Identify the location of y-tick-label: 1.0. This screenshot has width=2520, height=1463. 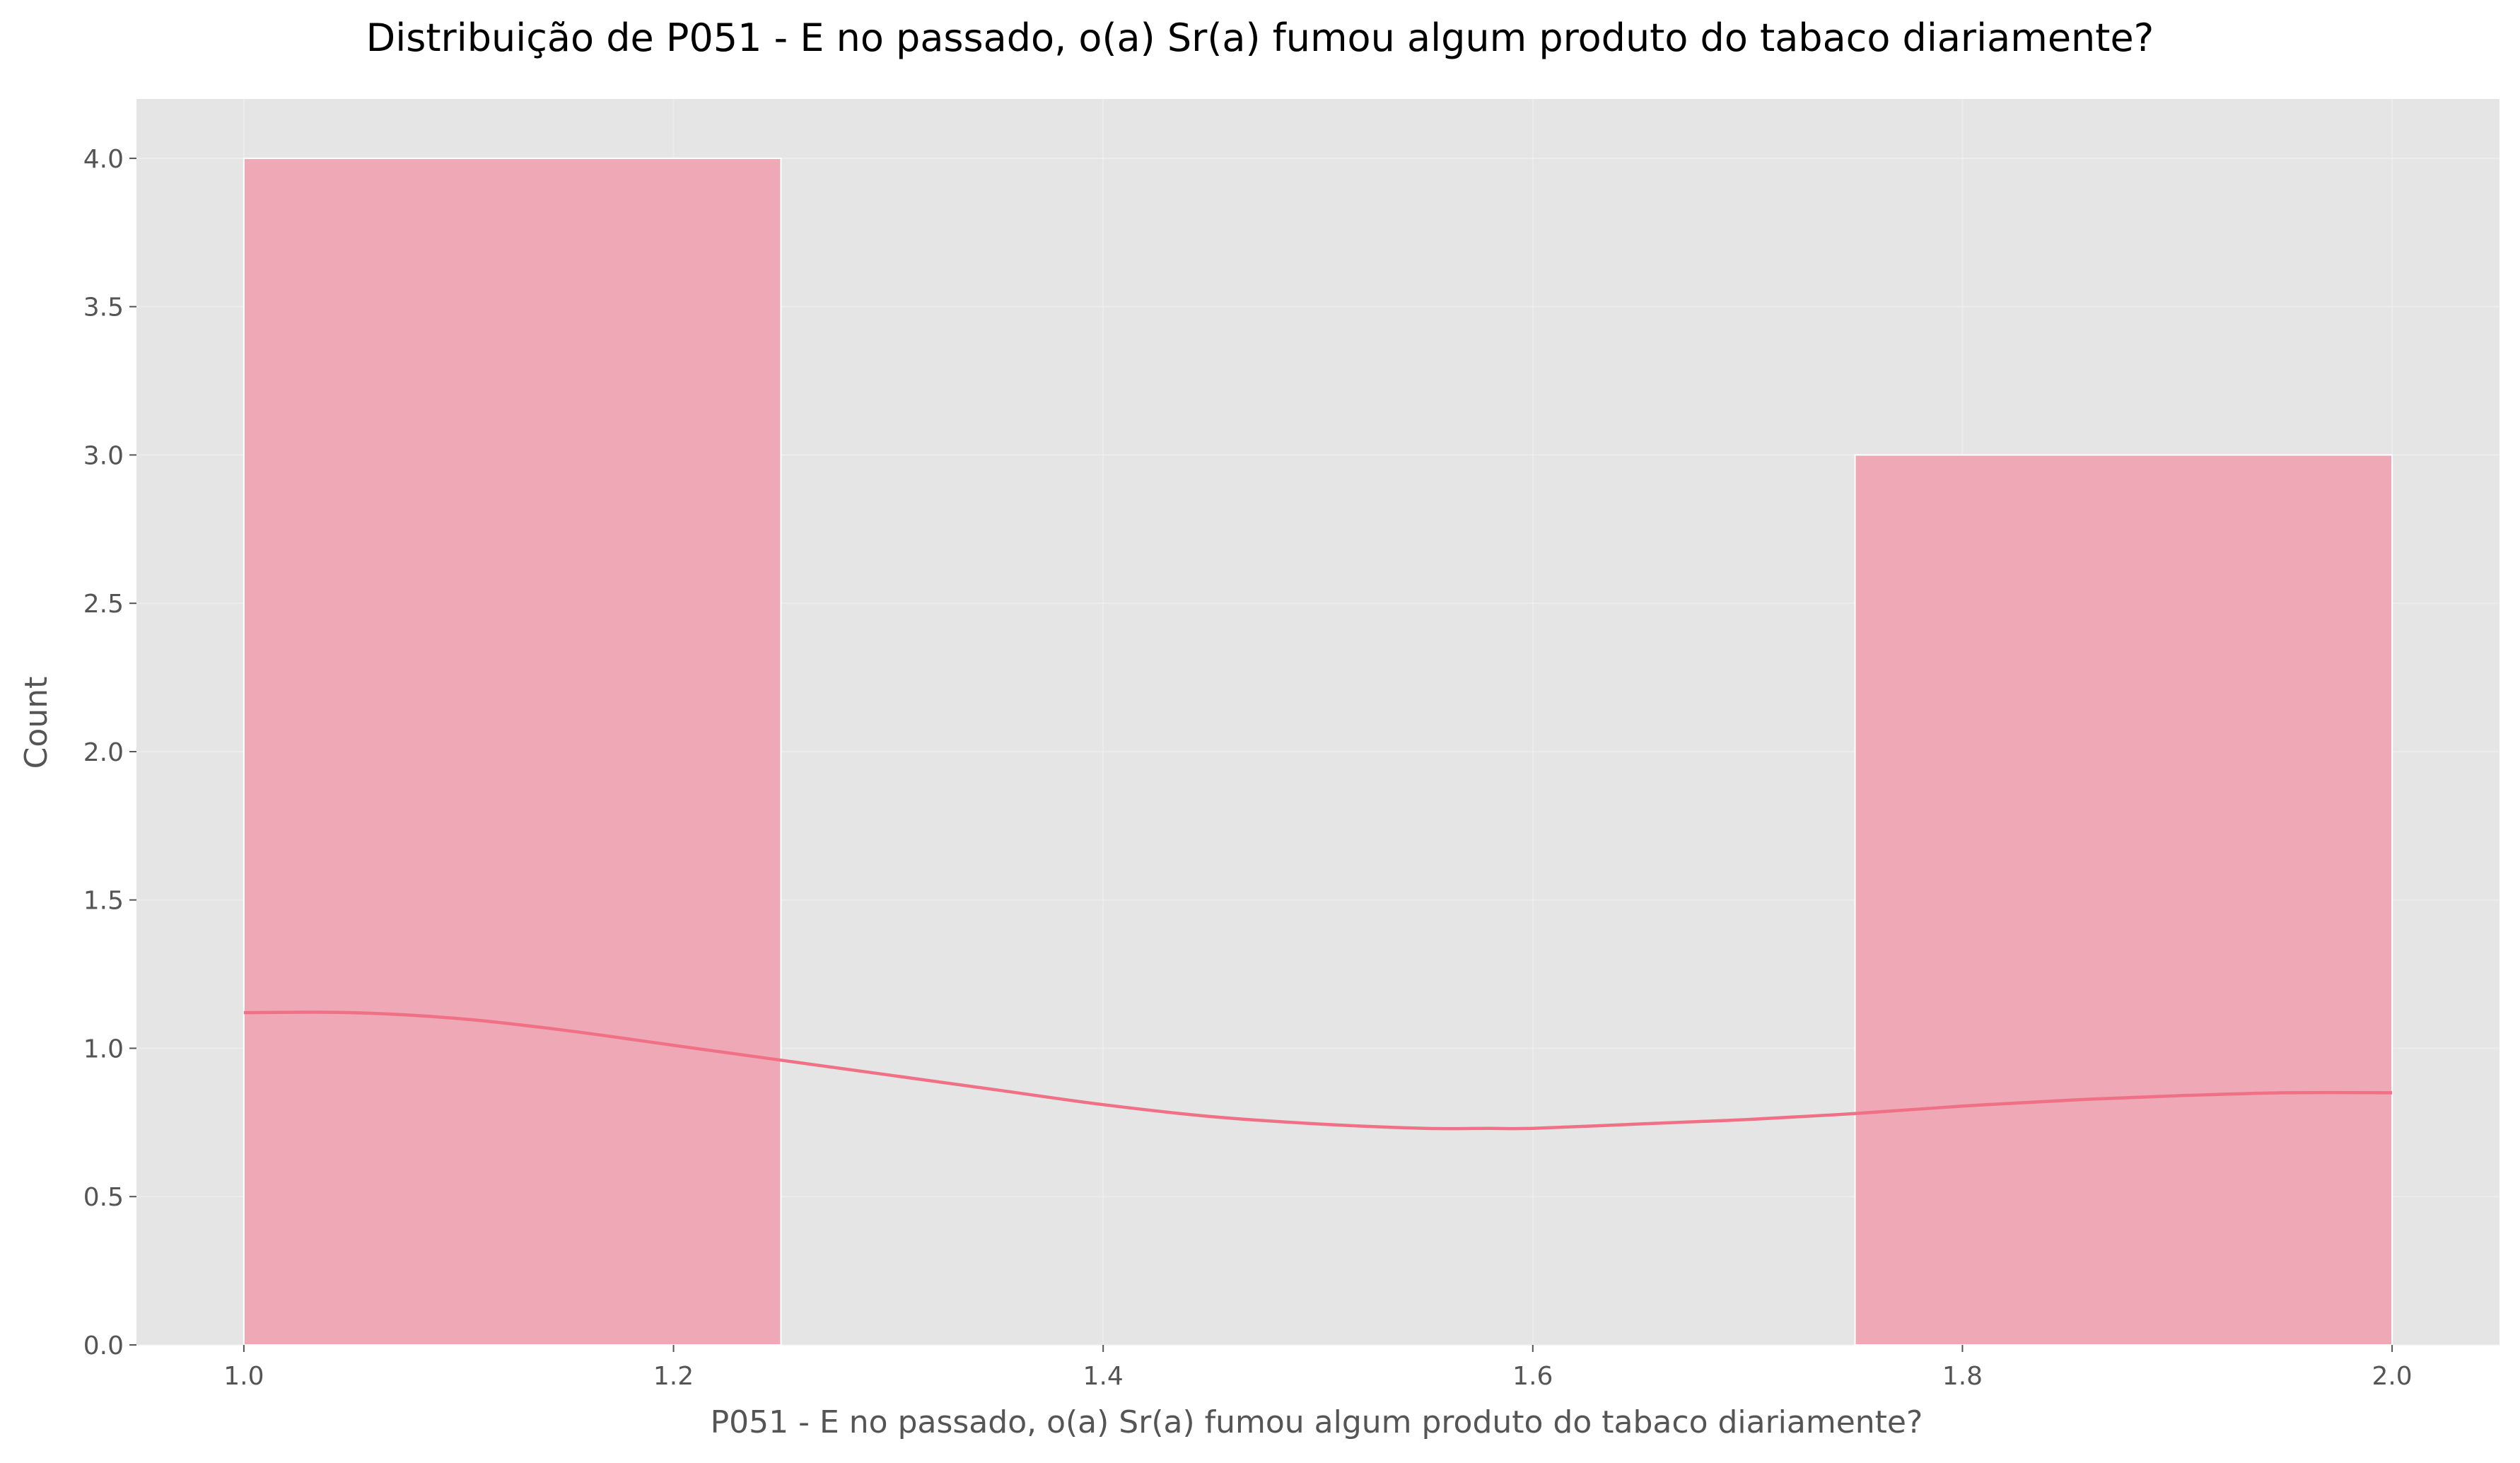
(103, 1048).